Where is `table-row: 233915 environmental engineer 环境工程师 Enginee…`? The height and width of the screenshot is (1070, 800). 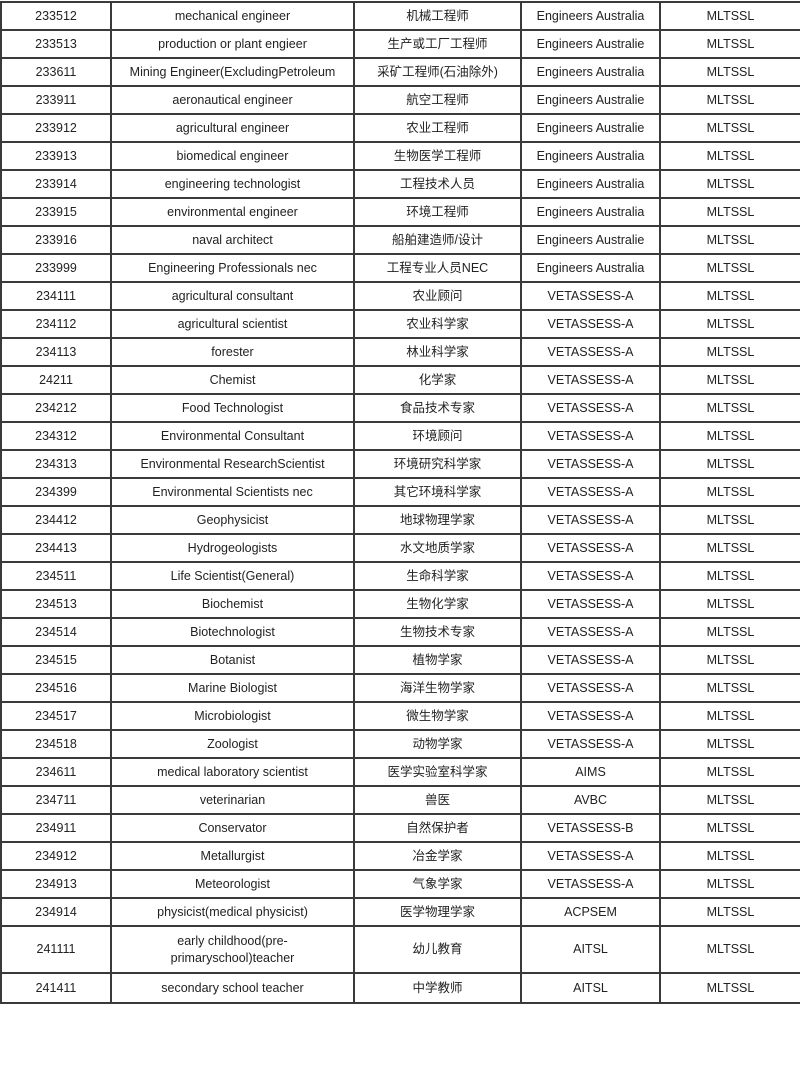
table-row: 233915 environmental engineer 环境工程师 Enginee… is located at coordinates (400, 212).